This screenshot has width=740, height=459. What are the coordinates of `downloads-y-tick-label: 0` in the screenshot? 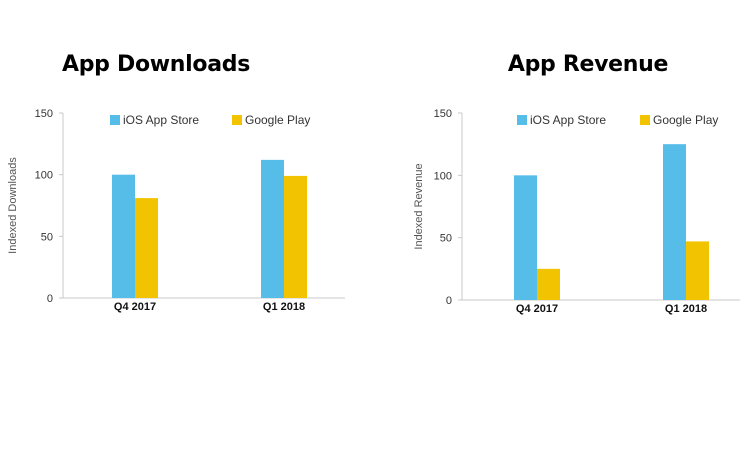 It's located at (50, 299).